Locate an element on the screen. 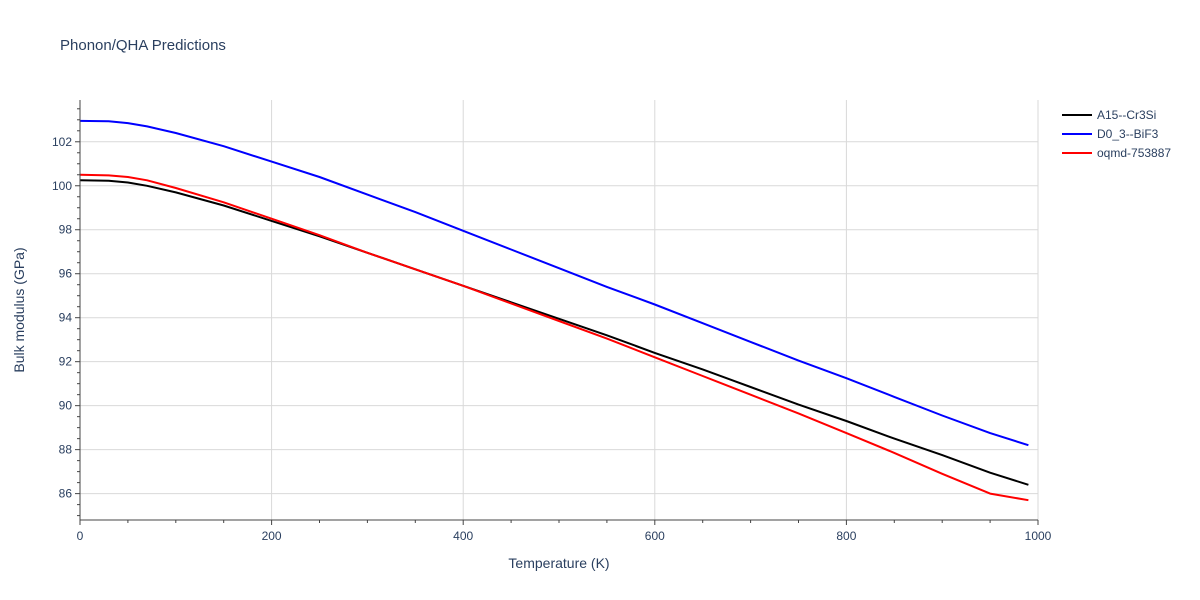  x-tick-label: 1000 is located at coordinates (1038, 536).